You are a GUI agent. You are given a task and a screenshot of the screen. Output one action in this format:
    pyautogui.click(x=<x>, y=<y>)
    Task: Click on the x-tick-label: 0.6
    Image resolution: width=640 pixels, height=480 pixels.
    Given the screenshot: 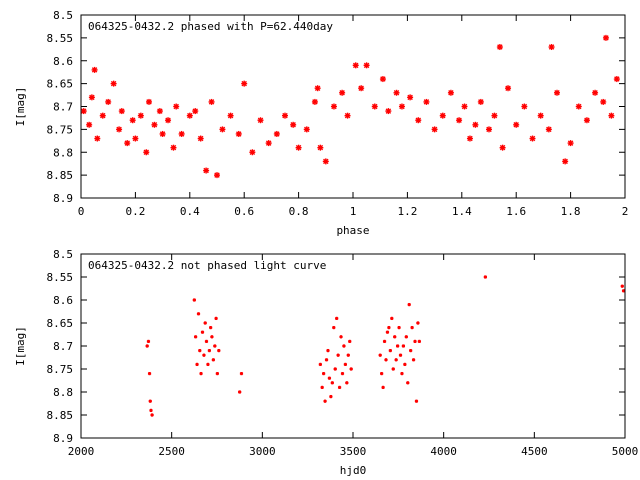 What is the action you would take?
    pyautogui.click(x=244, y=211)
    